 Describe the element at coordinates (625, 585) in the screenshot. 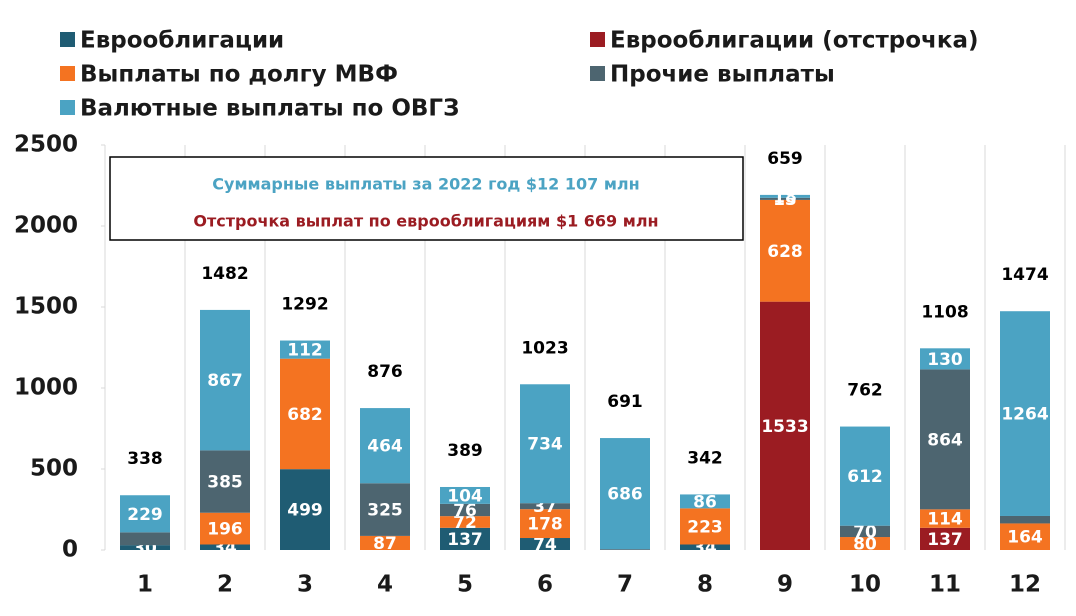

I see `x-tick-label: 7` at that location.